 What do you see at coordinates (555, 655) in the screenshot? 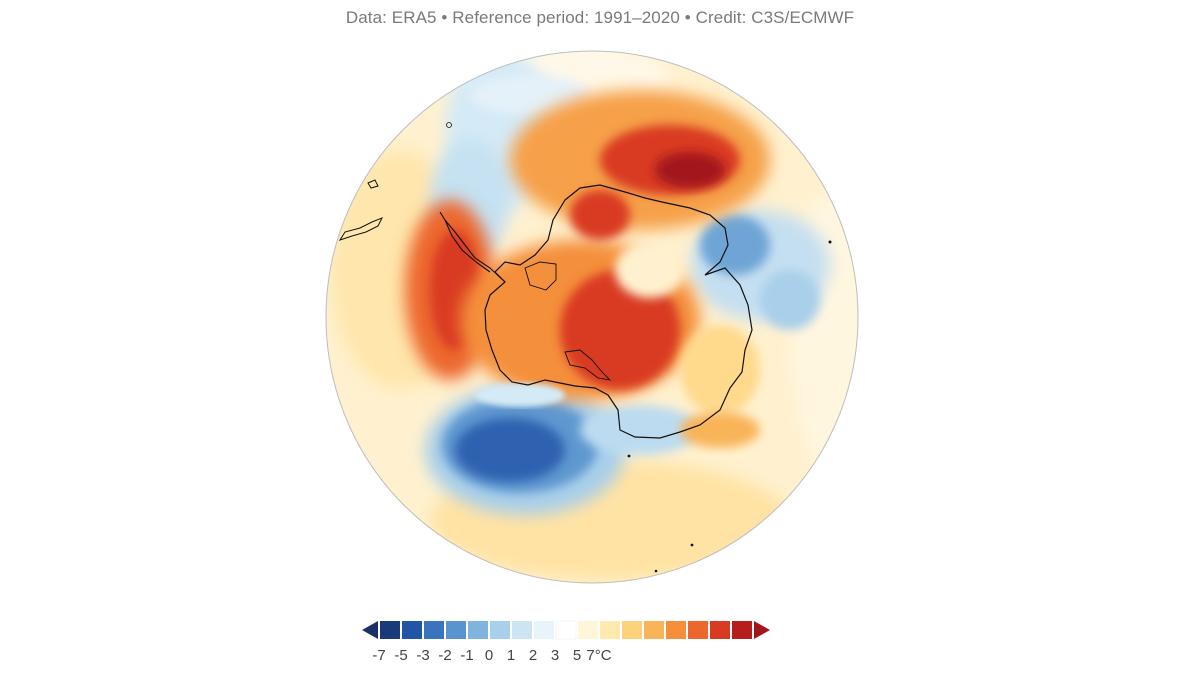
I see `legend-tick-label: 3` at bounding box center [555, 655].